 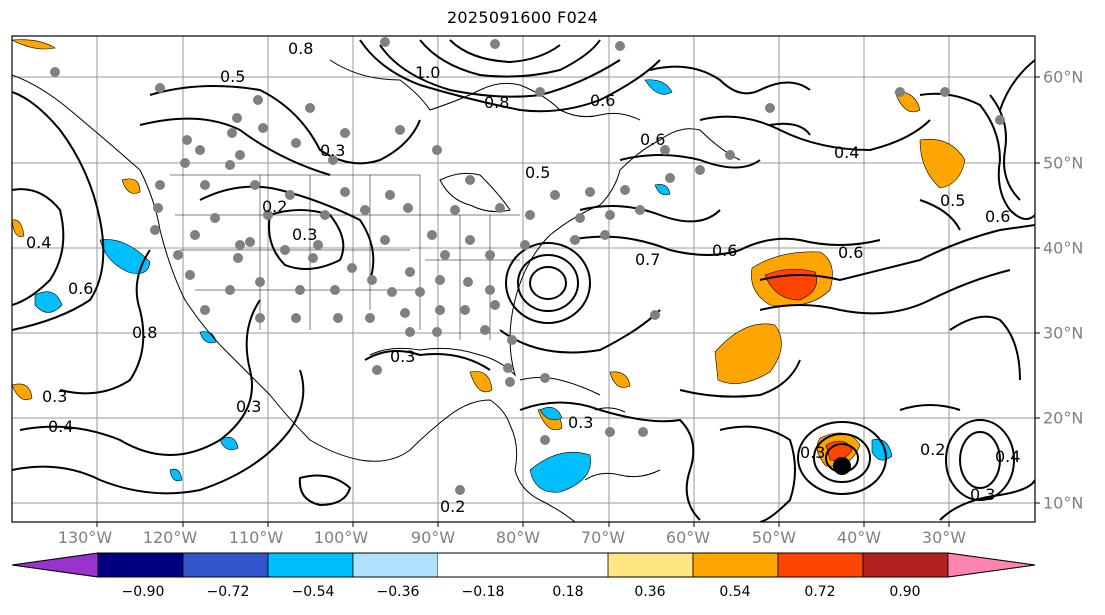 What do you see at coordinates (650, 592) in the screenshot?
I see `colorbar-tick-label: 0.36` at bounding box center [650, 592].